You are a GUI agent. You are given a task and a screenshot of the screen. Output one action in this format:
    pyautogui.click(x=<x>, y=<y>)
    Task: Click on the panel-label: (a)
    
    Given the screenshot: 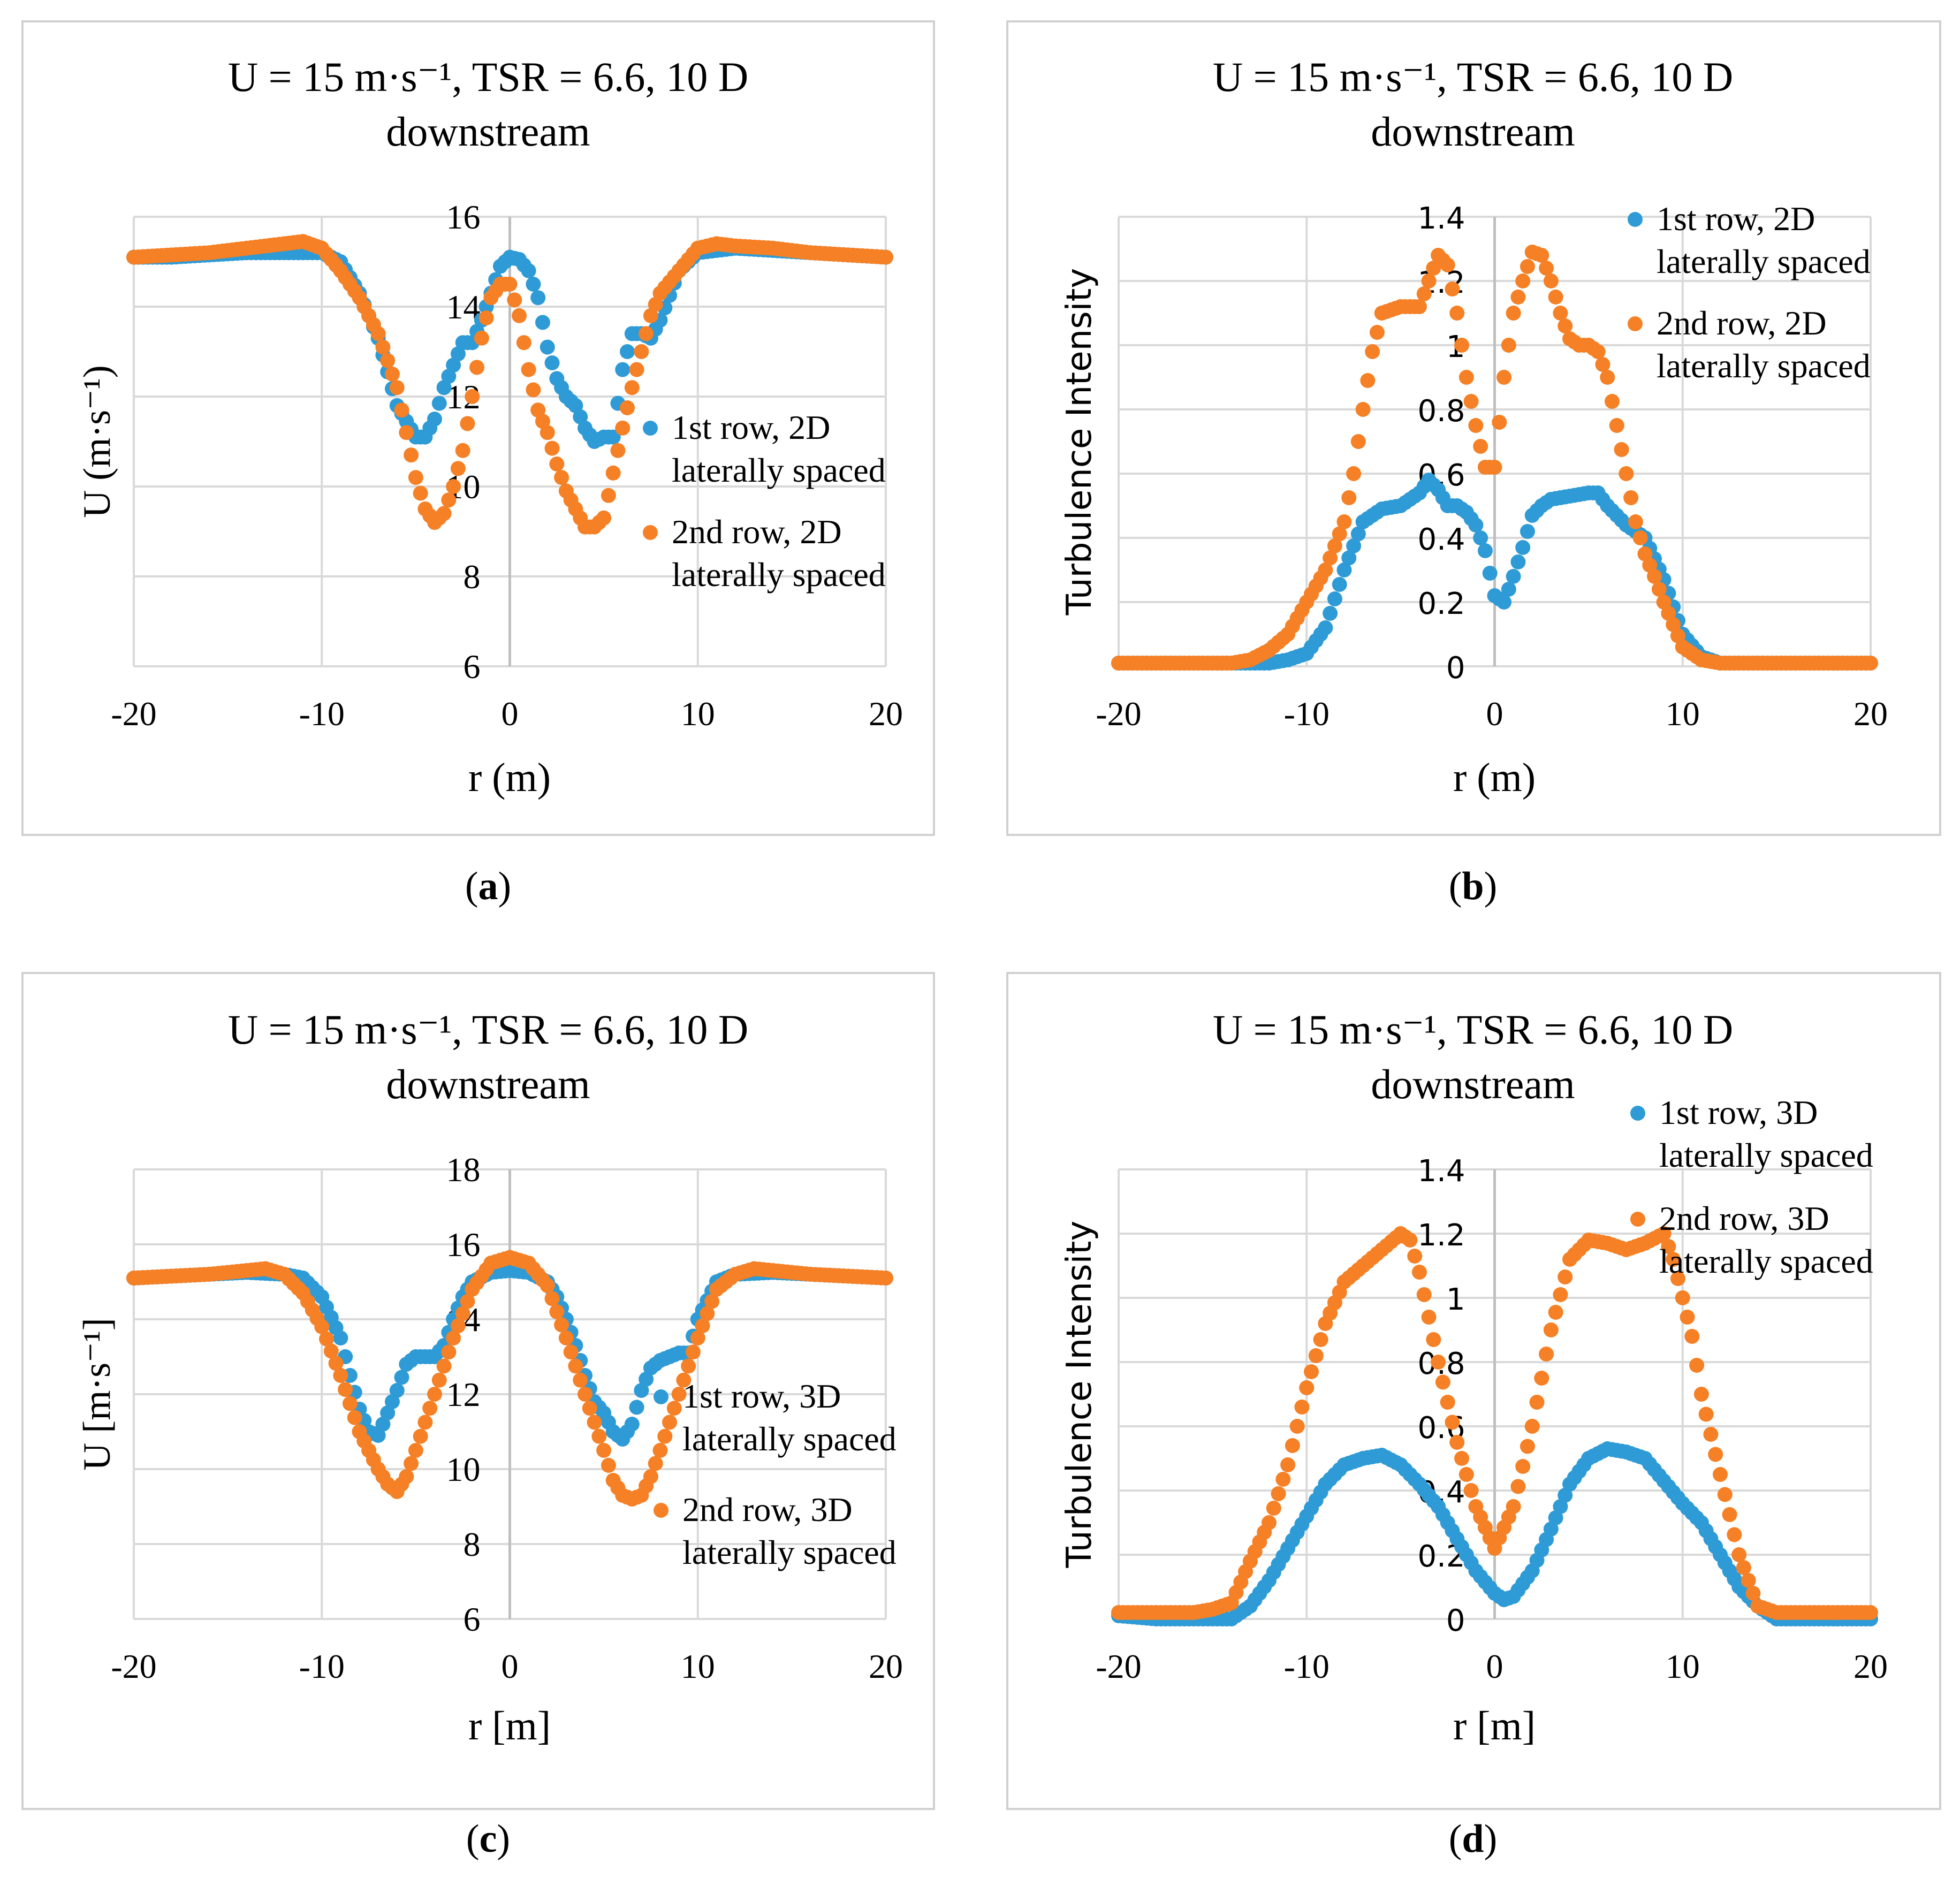 What is the action you would take?
    pyautogui.click(x=488, y=886)
    